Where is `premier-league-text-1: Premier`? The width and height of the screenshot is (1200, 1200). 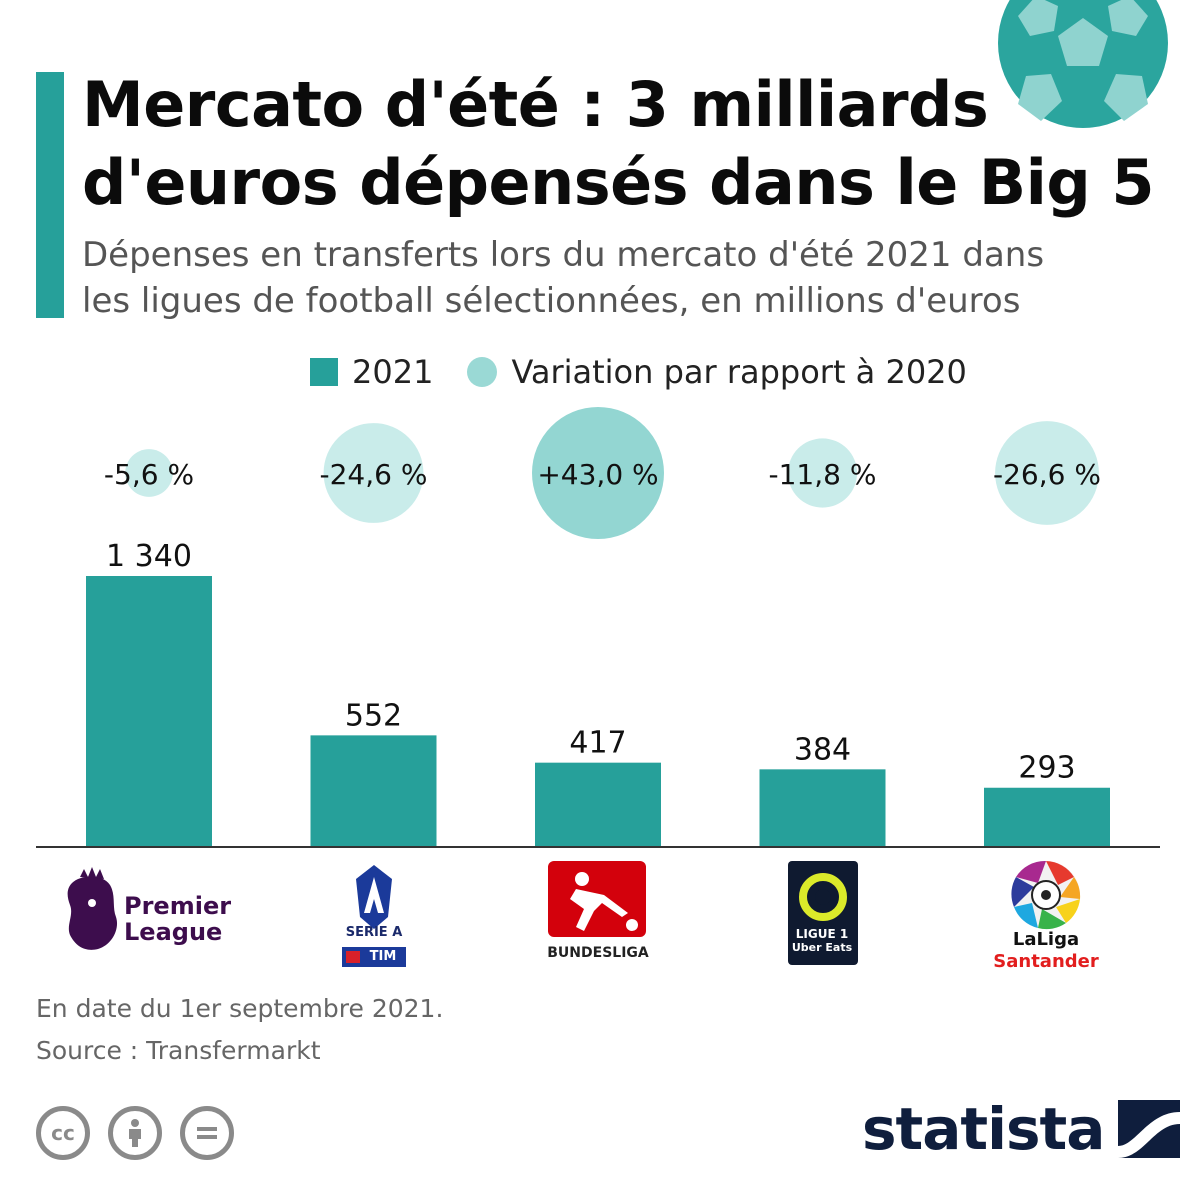
premier-league-text-1: Premier is located at coordinates (178, 906).